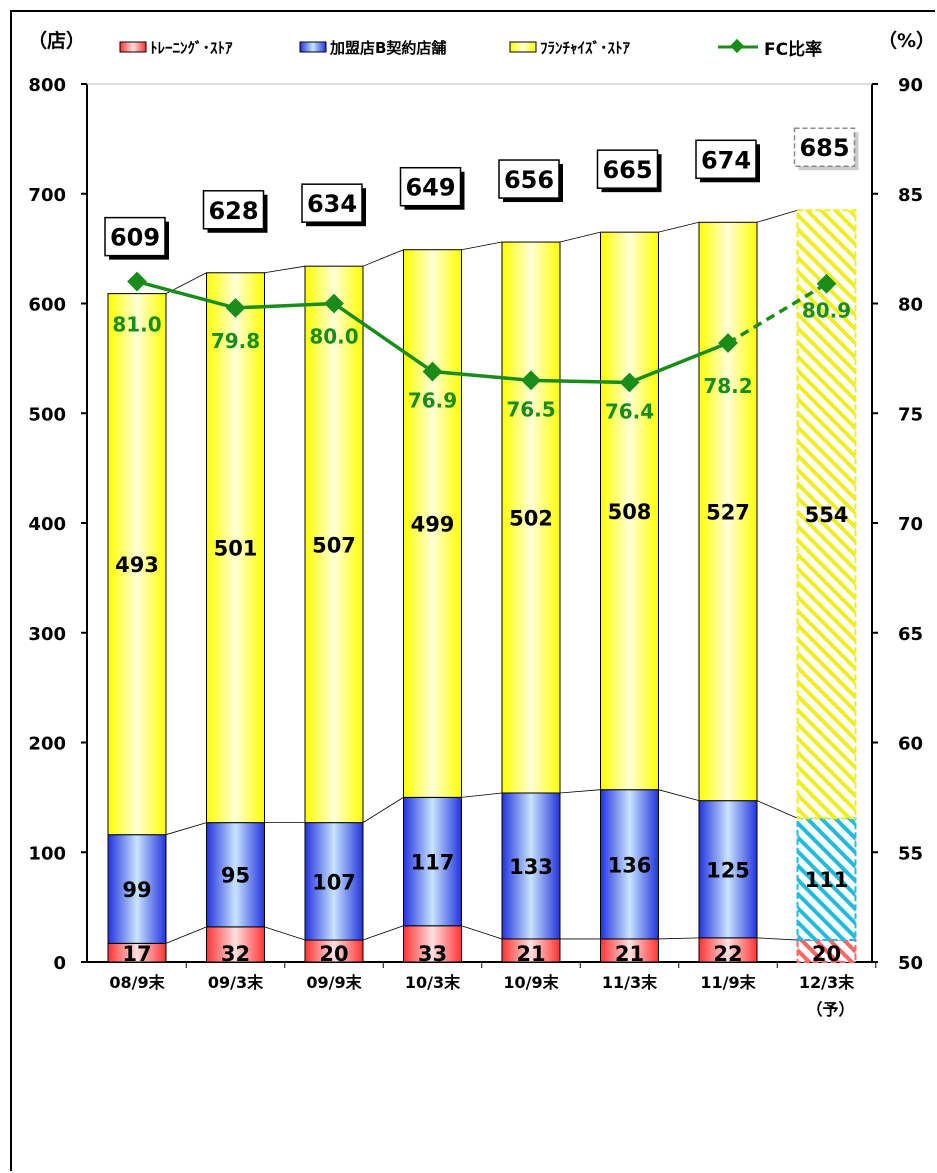  Describe the element at coordinates (137, 982) in the screenshot. I see `x-tick-label: 08/9末` at that location.